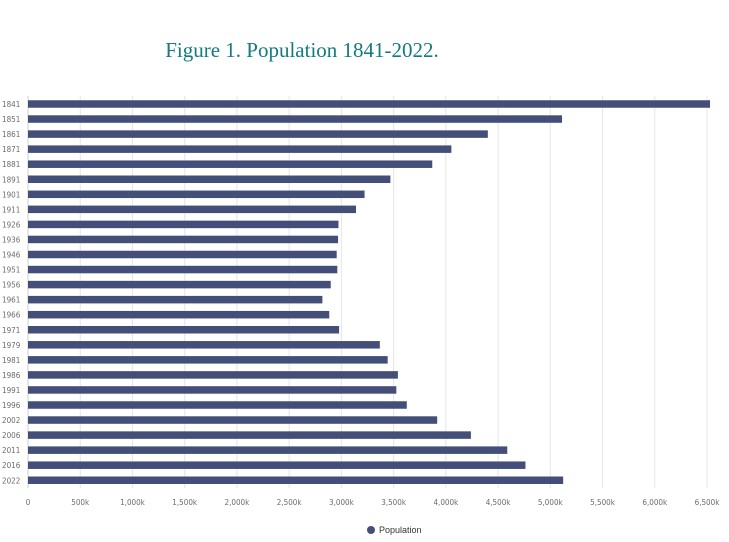  Describe the element at coordinates (394, 502) in the screenshot. I see `x-tick-label: 3,500k` at that location.